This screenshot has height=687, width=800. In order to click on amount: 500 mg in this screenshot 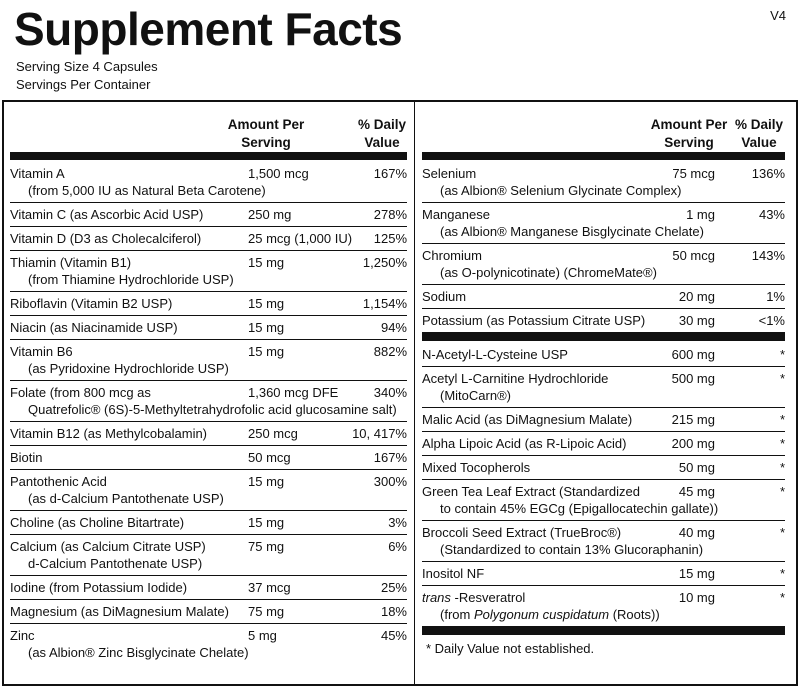, I will do `click(693, 378)`.